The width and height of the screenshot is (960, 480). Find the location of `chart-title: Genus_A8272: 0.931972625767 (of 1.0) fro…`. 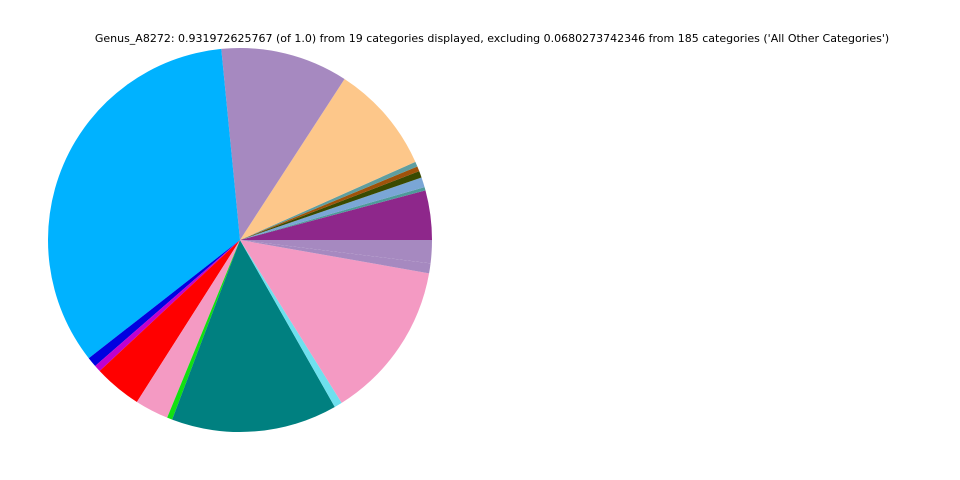

chart-title: Genus_A8272: 0.931972625767 (of 1.0) fro… is located at coordinates (492, 38).